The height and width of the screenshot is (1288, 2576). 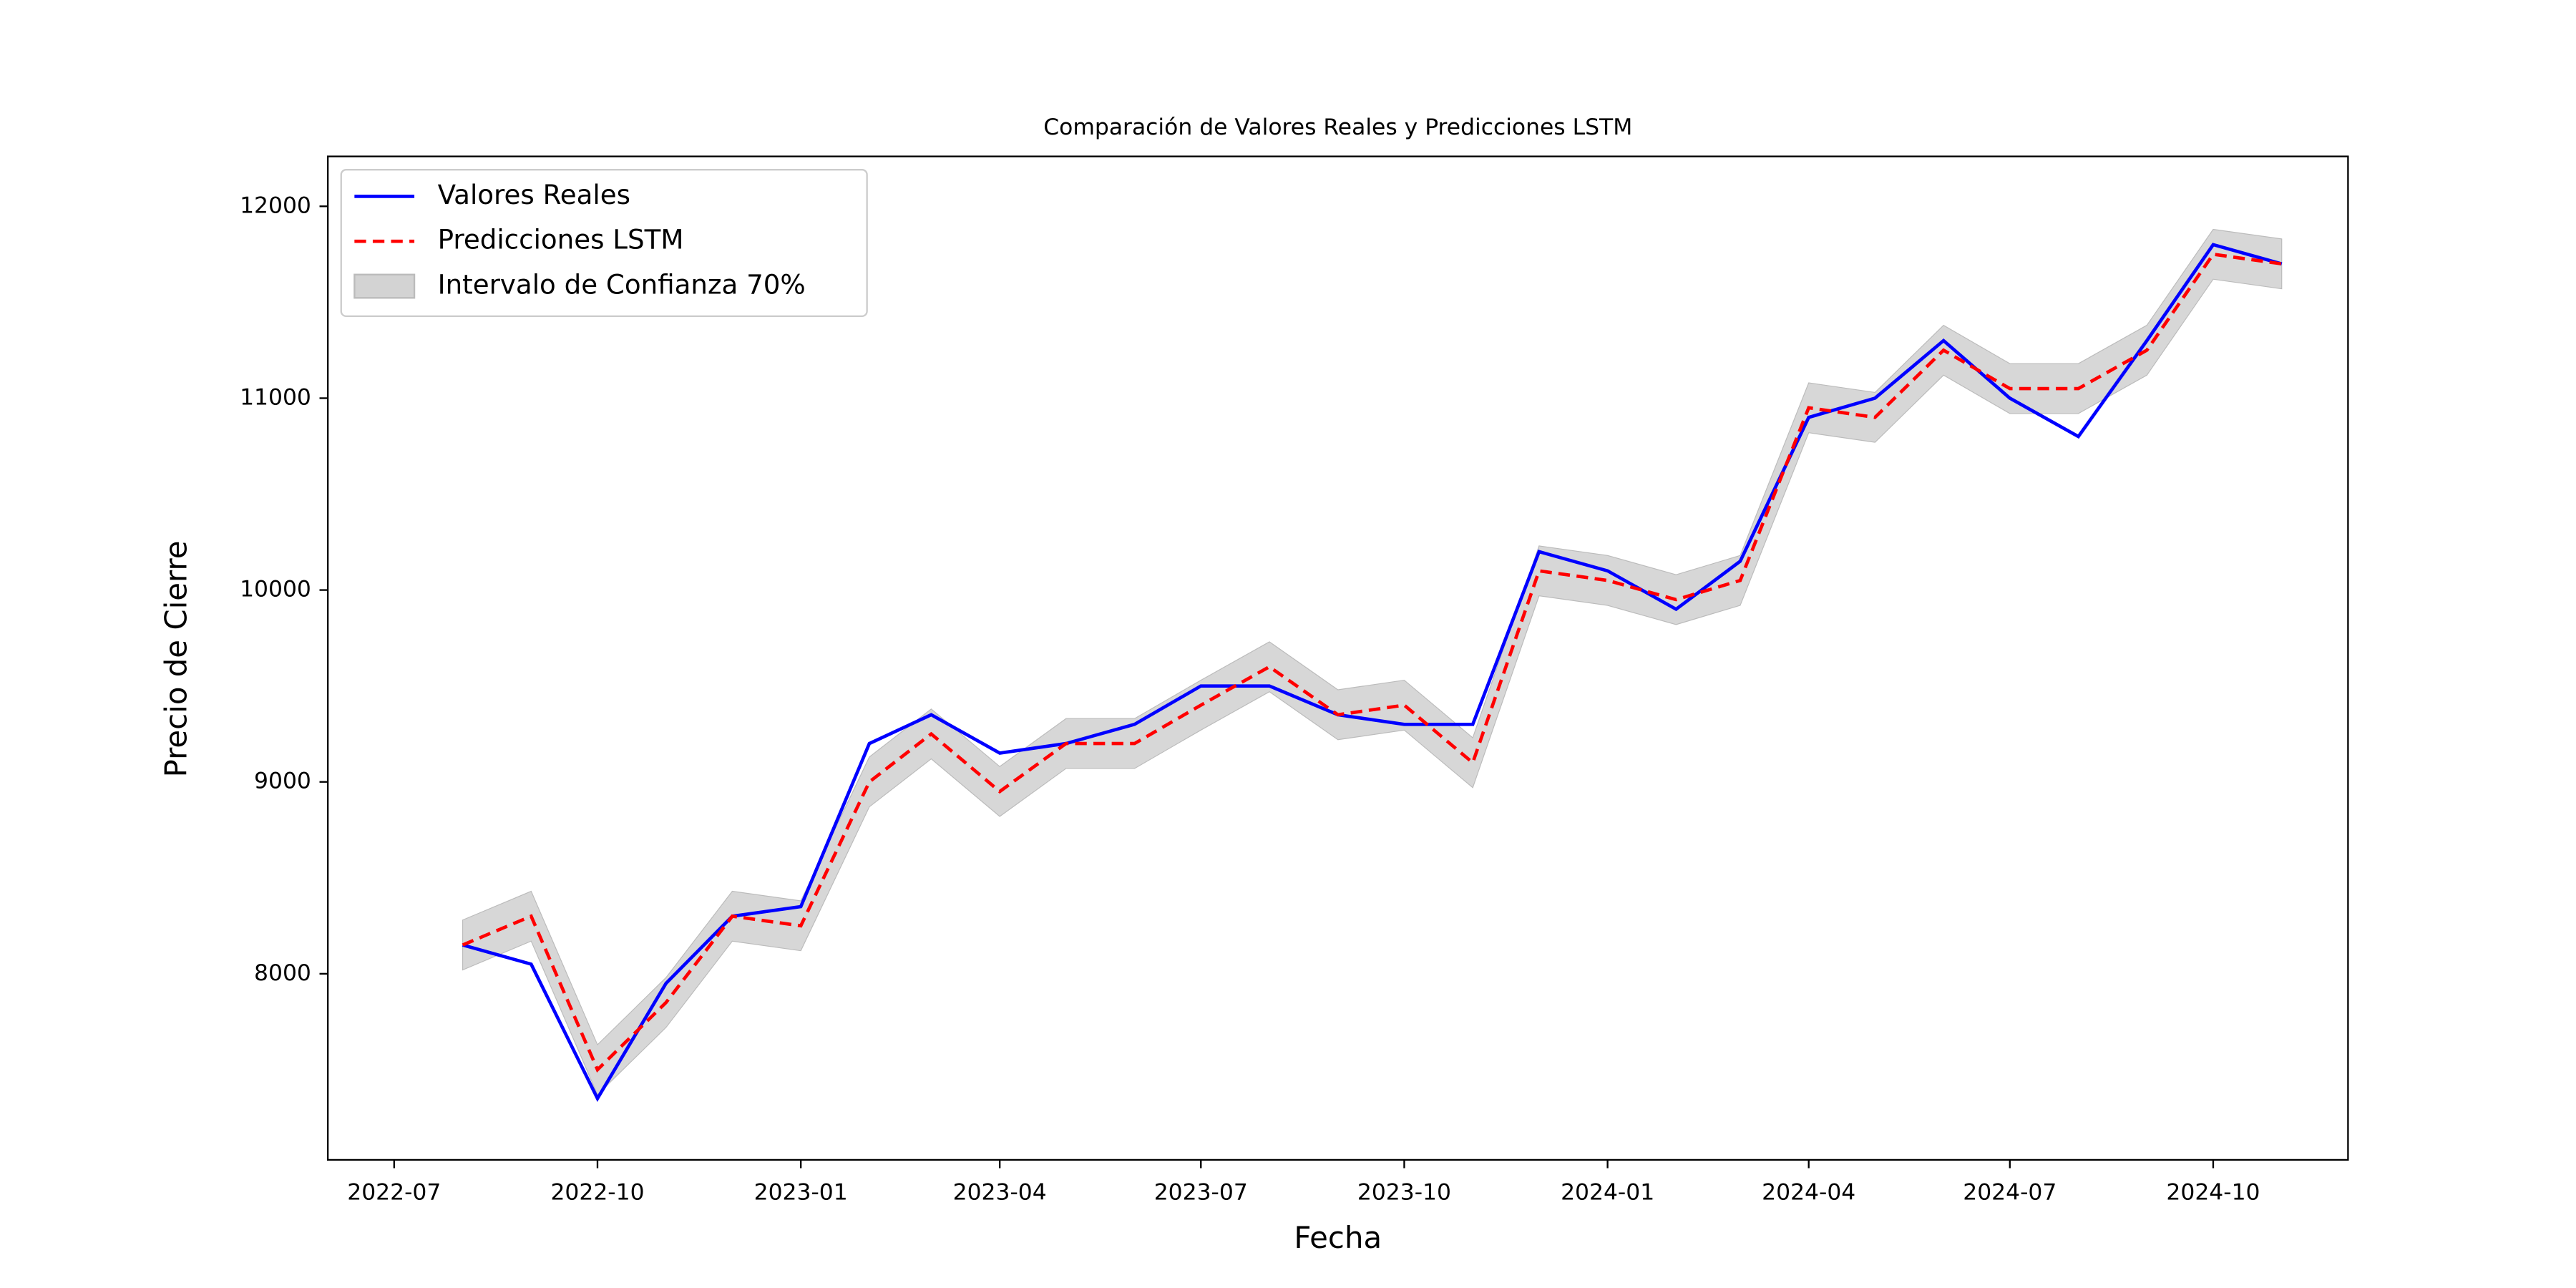 What do you see at coordinates (1338, 1237) in the screenshot?
I see `x-axis-label: Fecha` at bounding box center [1338, 1237].